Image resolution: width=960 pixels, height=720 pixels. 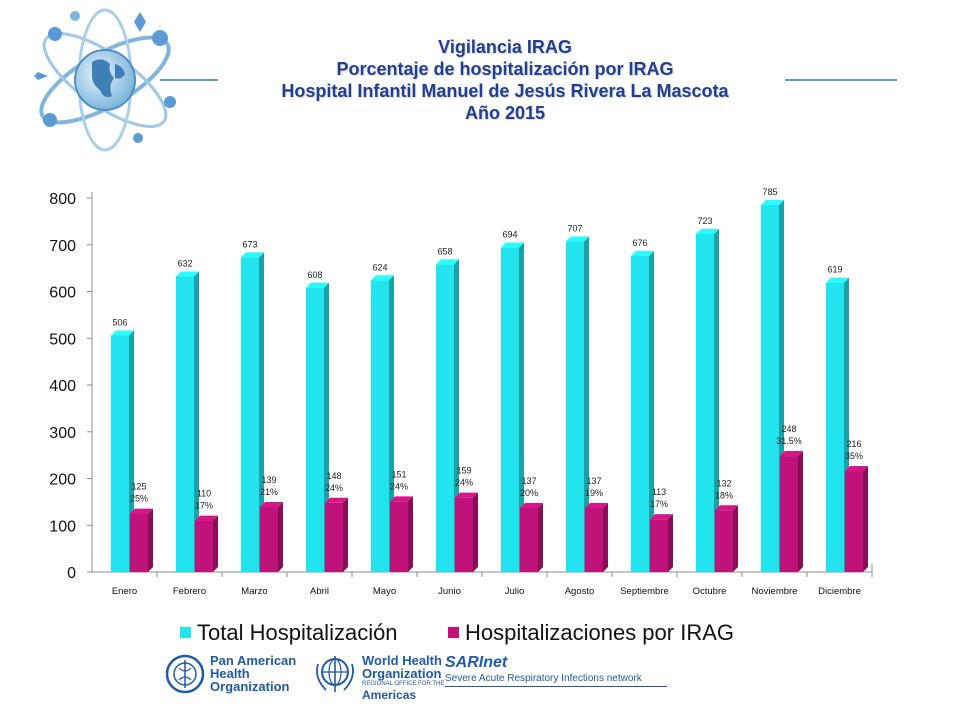 What do you see at coordinates (509, 235) in the screenshot?
I see `total-value-label: 694` at bounding box center [509, 235].